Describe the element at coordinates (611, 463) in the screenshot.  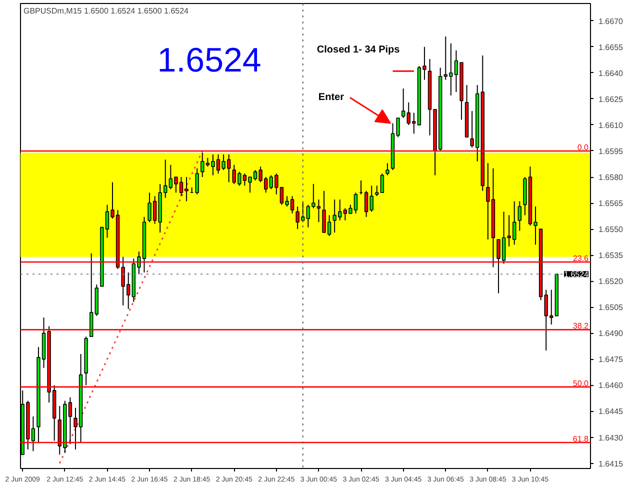
I see `y-tick-label: 1.6415` at that location.